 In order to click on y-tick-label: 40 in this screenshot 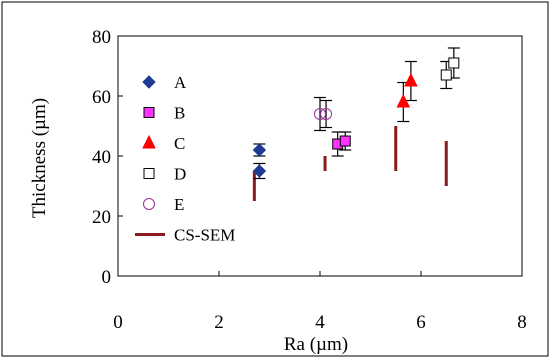, I will do `click(101, 157)`.